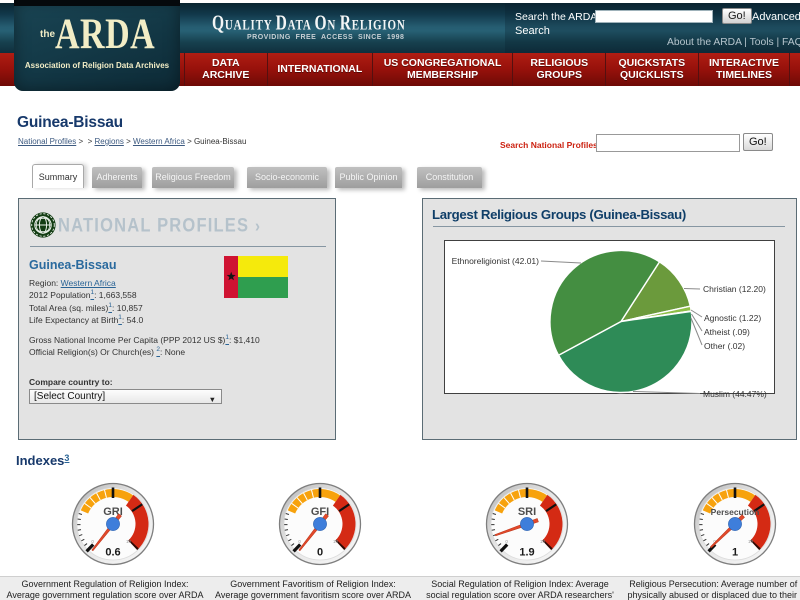 Image resolution: width=800 pixels, height=600 pixels. I want to click on svg-text: 1, so click(735, 553).